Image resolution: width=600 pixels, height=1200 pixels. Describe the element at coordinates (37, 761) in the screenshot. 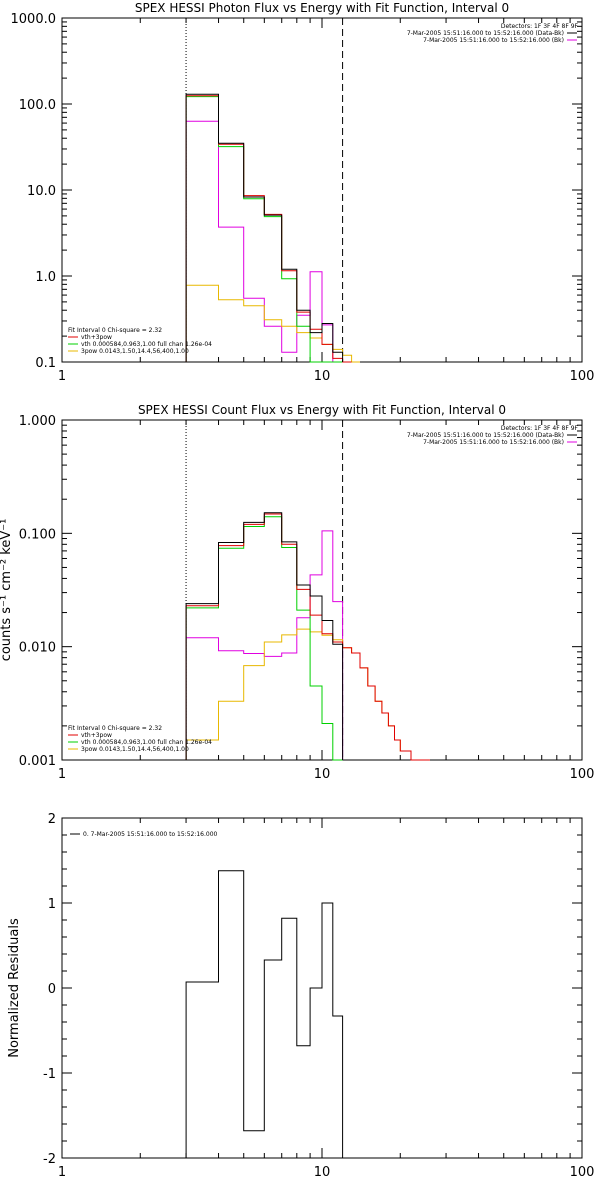

I see `y-tick-label: 0.001` at that location.